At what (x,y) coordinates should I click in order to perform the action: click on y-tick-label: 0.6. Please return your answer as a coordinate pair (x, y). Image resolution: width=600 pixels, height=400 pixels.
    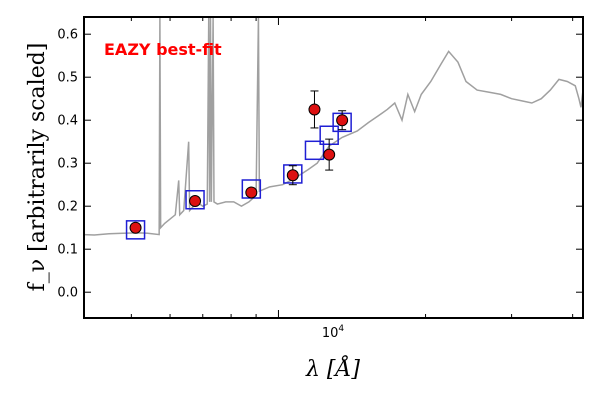
    Looking at the image, I should click on (67, 35).